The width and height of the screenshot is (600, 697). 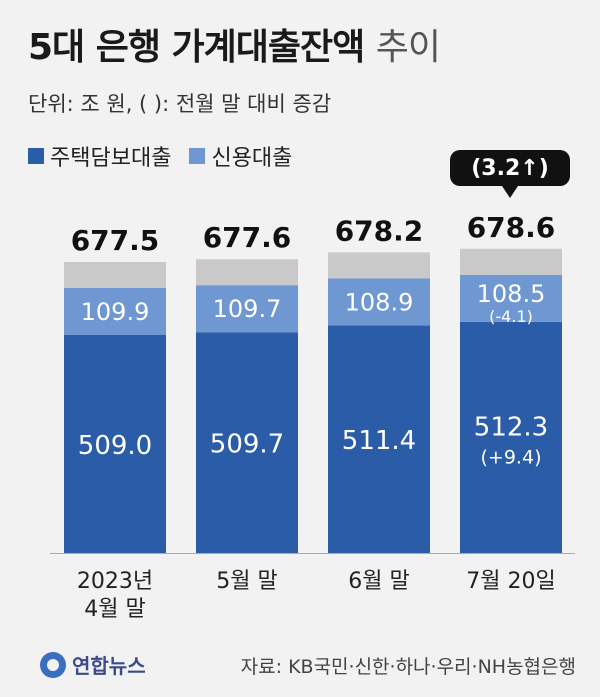 I want to click on mortgage-change-3: (+9.4), so click(x=511, y=457).